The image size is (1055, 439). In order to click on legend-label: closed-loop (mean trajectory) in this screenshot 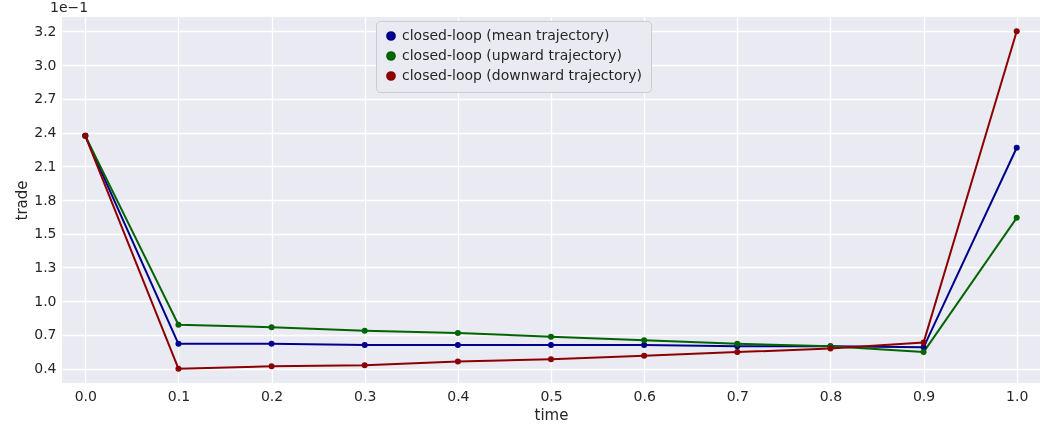, I will do `click(506, 35)`.